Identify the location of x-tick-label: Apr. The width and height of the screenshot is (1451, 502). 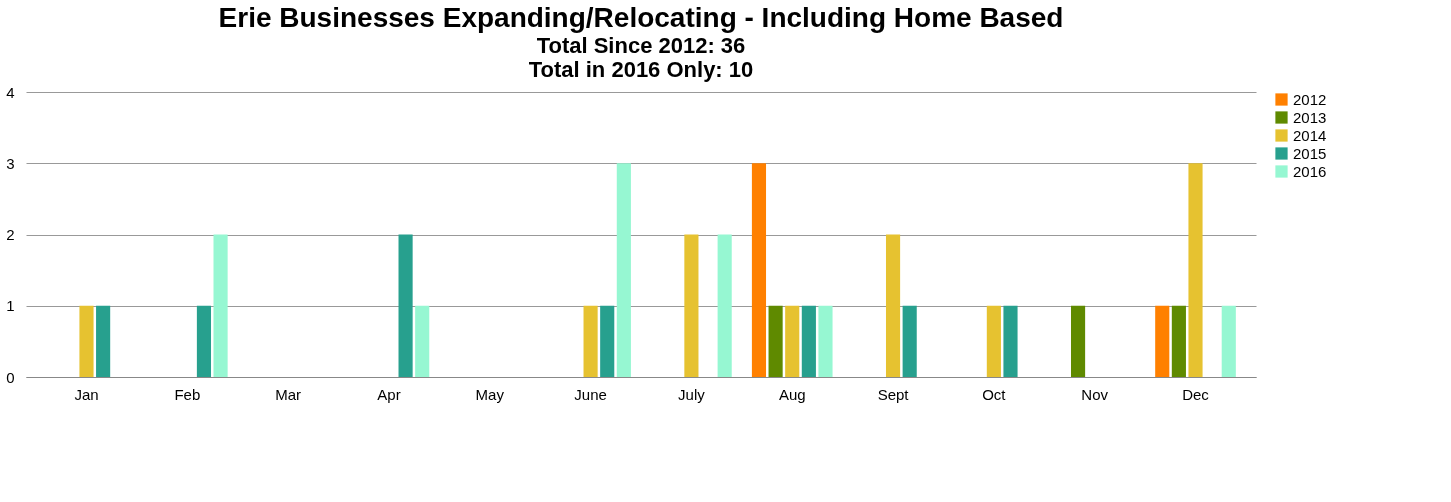
(389, 394).